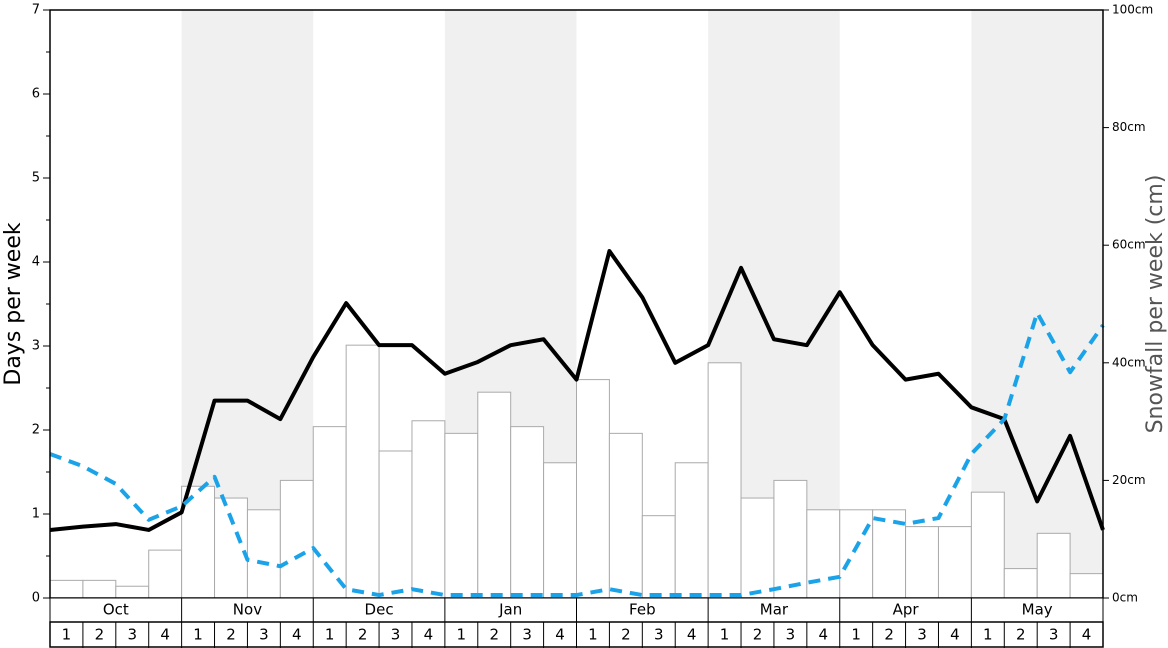 The height and width of the screenshot is (648, 1168). I want to click on y-axis-label: Days per week, so click(13, 303).